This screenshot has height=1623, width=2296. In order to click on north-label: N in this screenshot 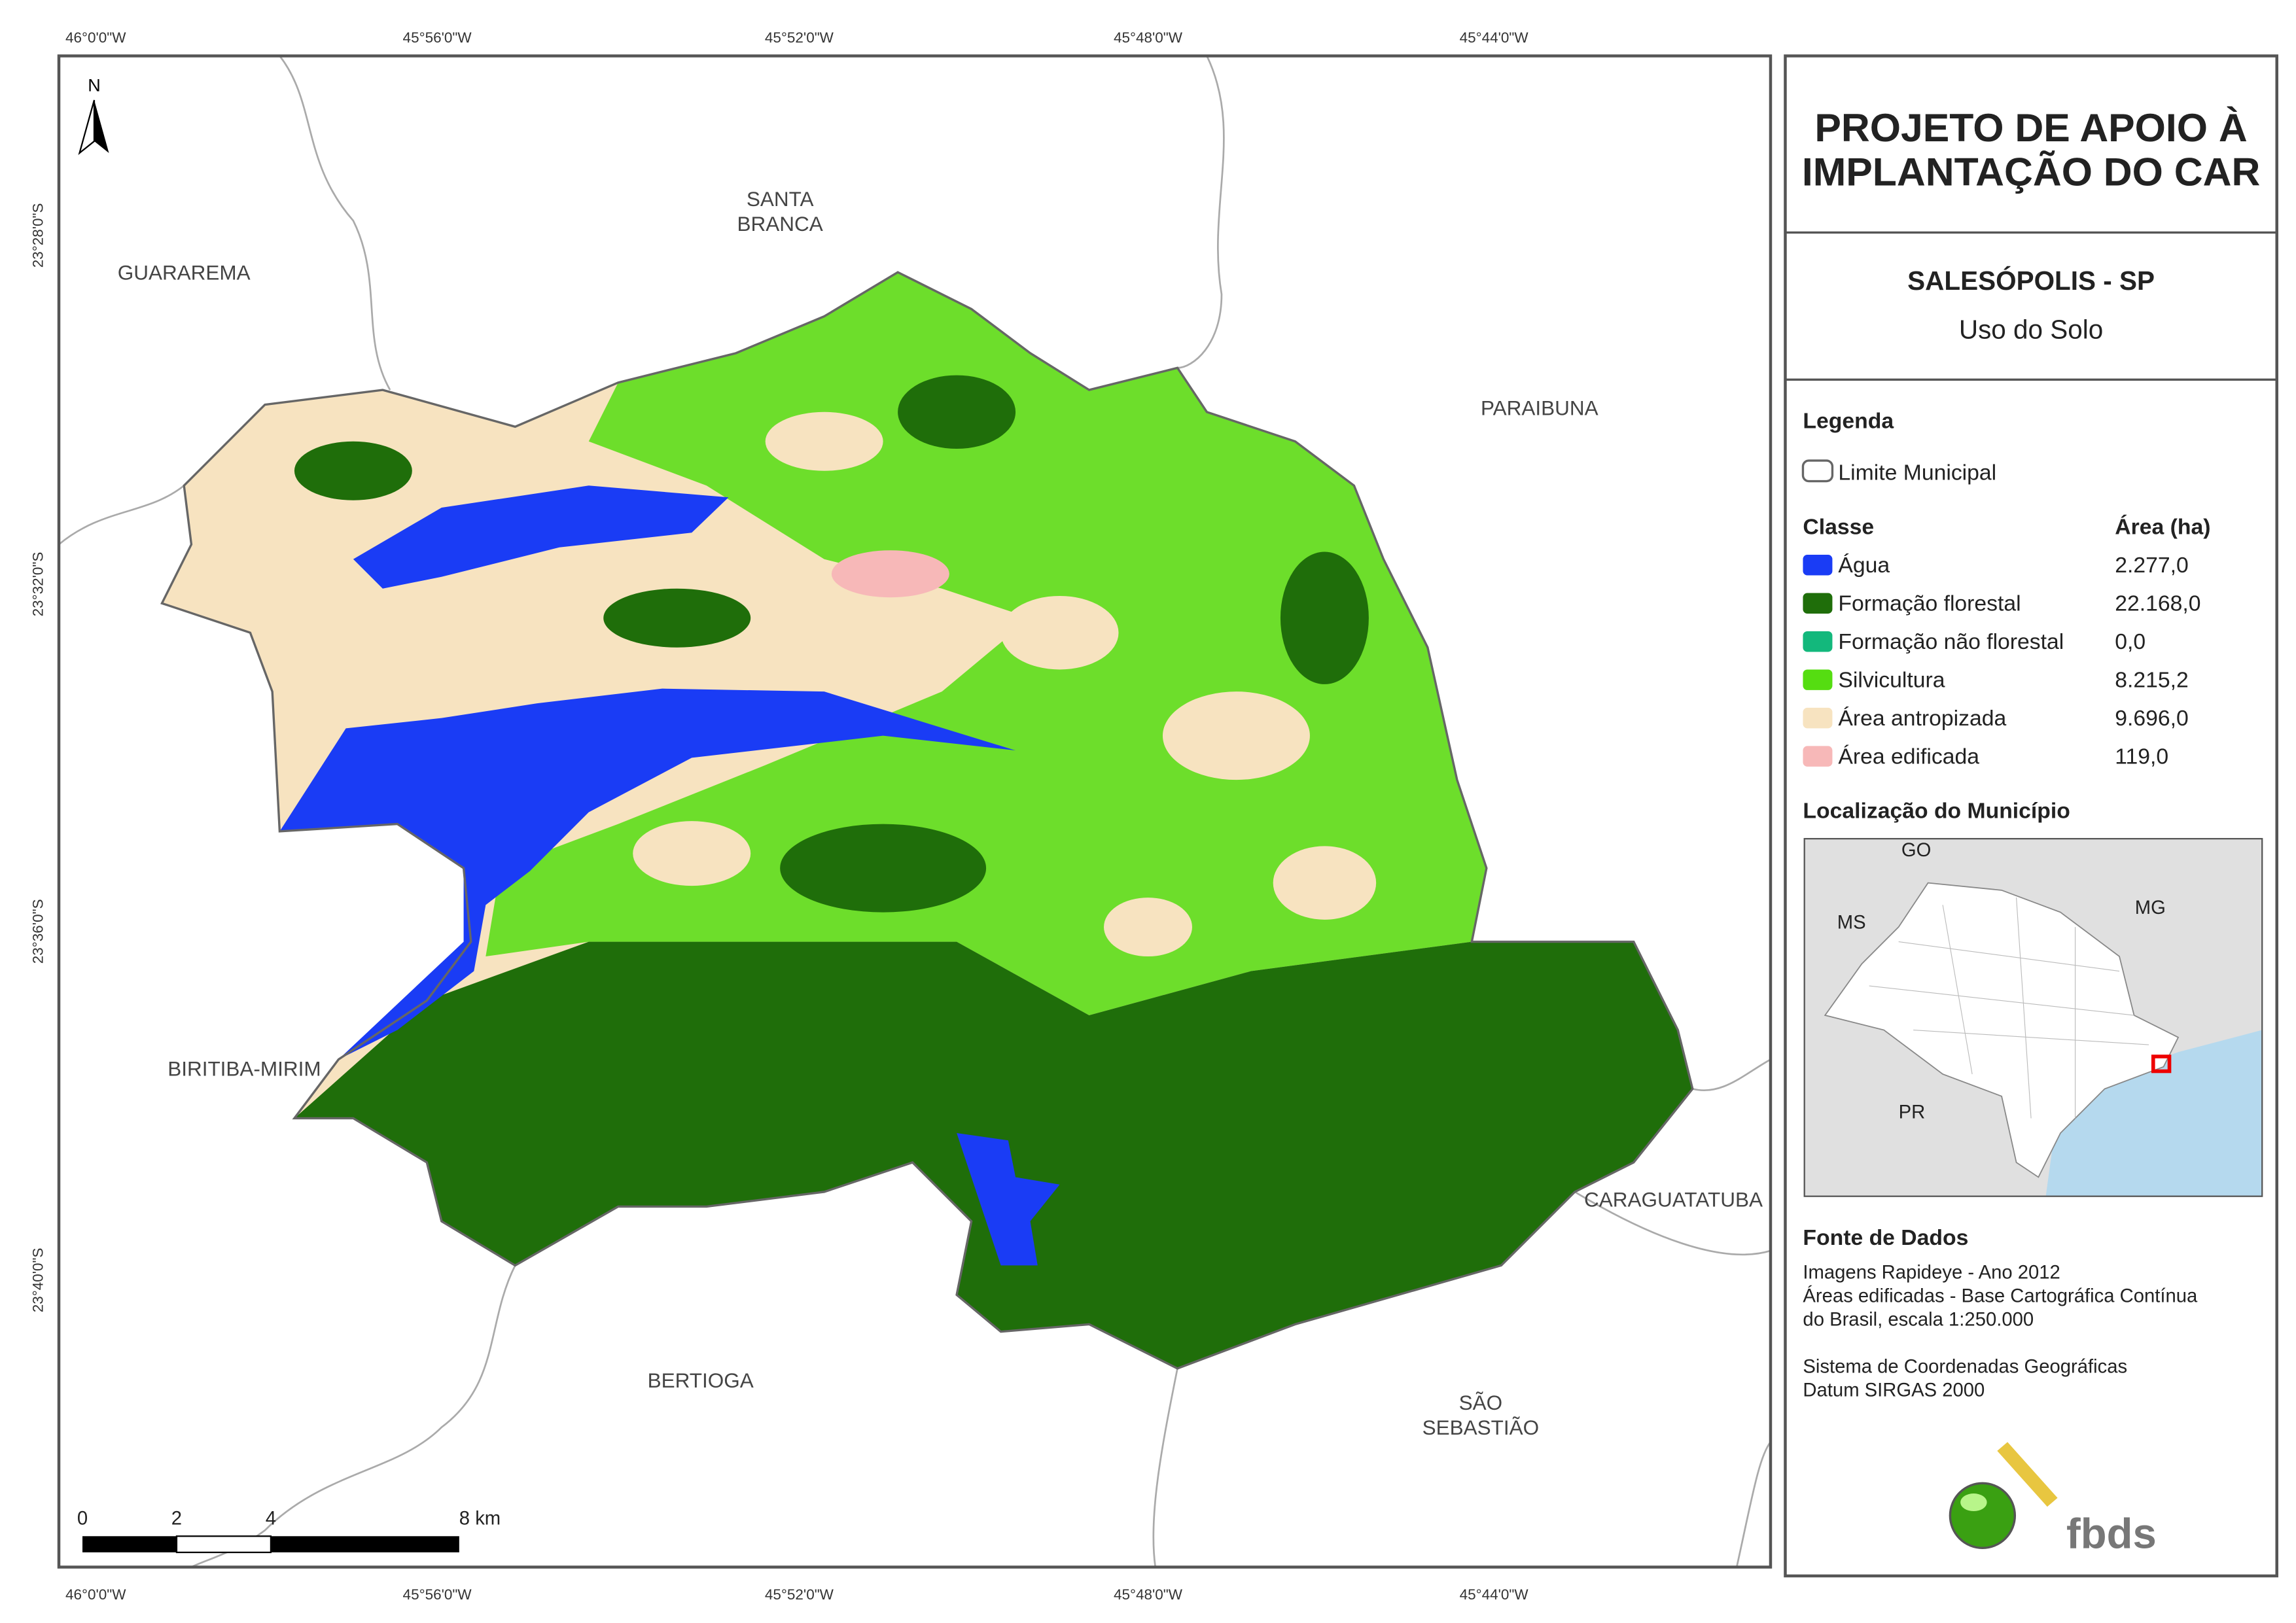, I will do `click(95, 85)`.